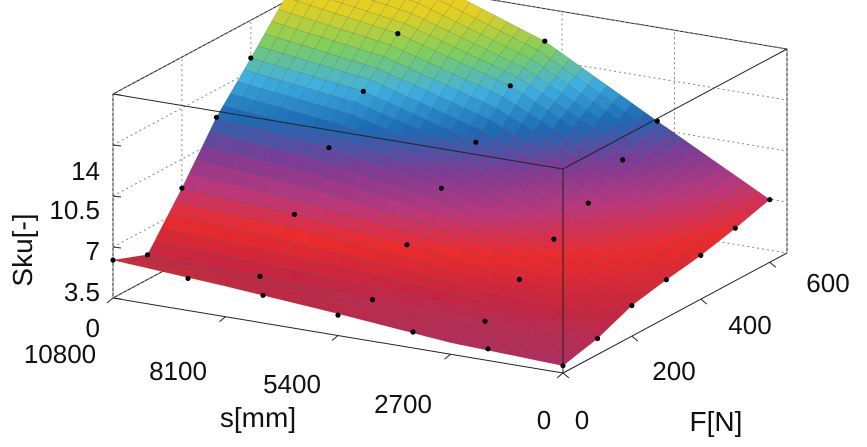 The width and height of the screenshot is (867, 447). I want to click on x-tick-label: 0, so click(544, 420).